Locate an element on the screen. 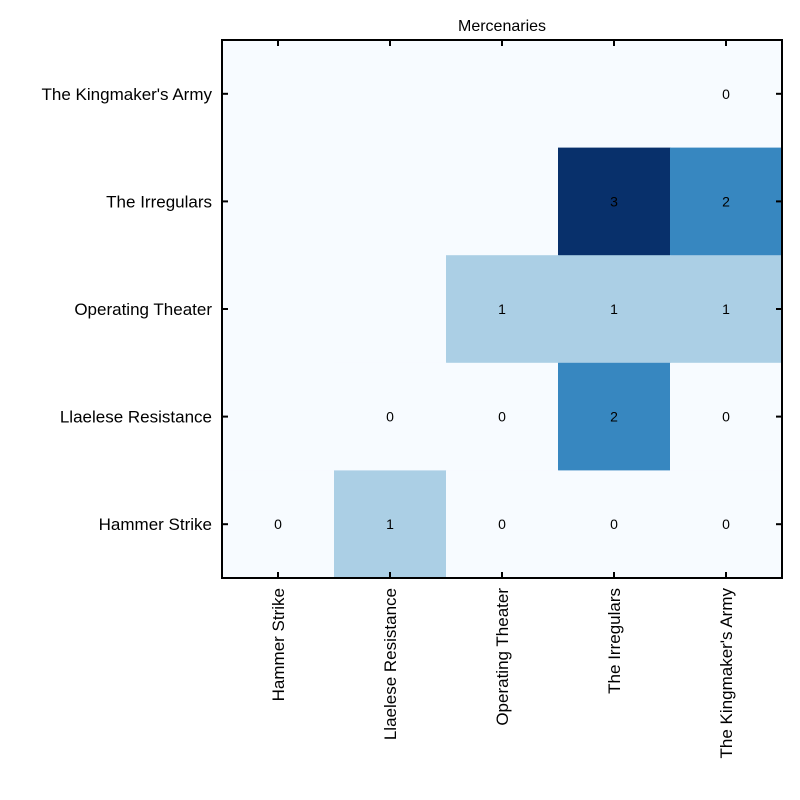 The image size is (800, 800). x-tick-label: Operating Theater is located at coordinates (502, 657).